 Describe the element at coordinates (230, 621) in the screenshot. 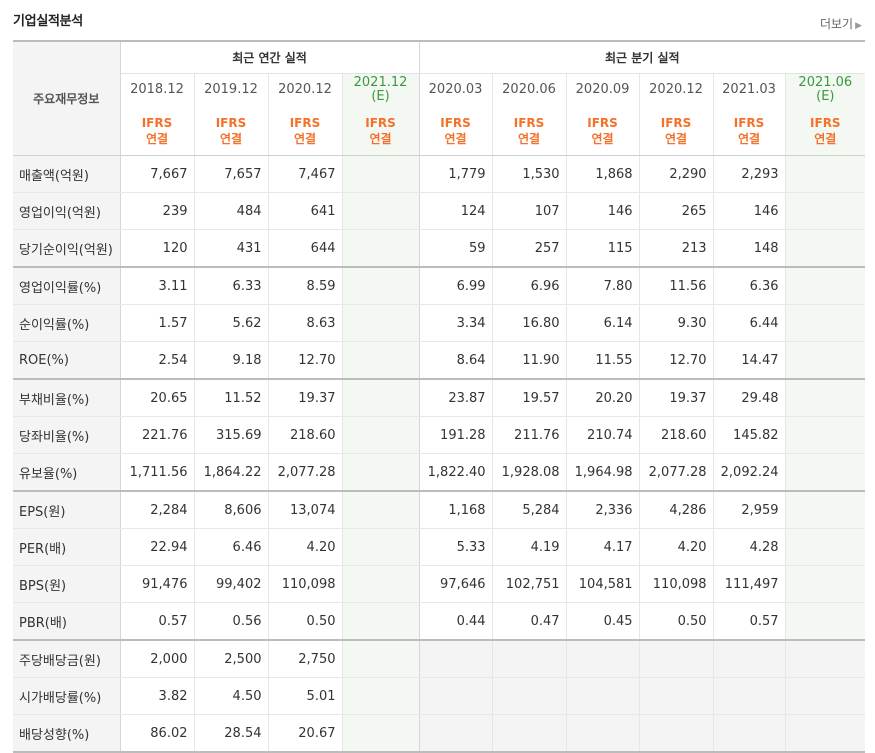

I see `table-cell: 0.56` at that location.